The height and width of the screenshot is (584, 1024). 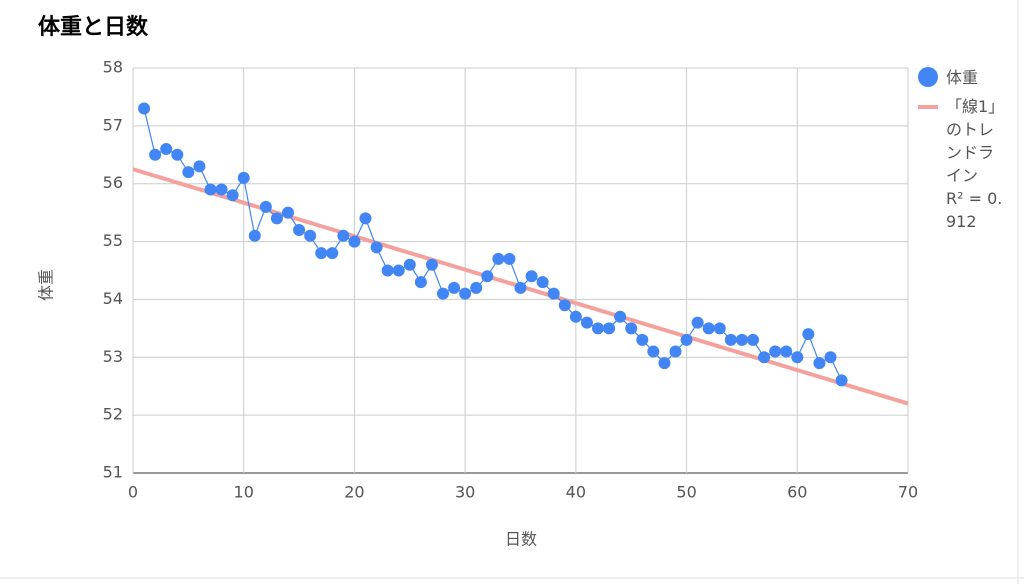 I want to click on legend: 体重「線1」のトレンドライン R² = 0.912, so click(x=968, y=152).